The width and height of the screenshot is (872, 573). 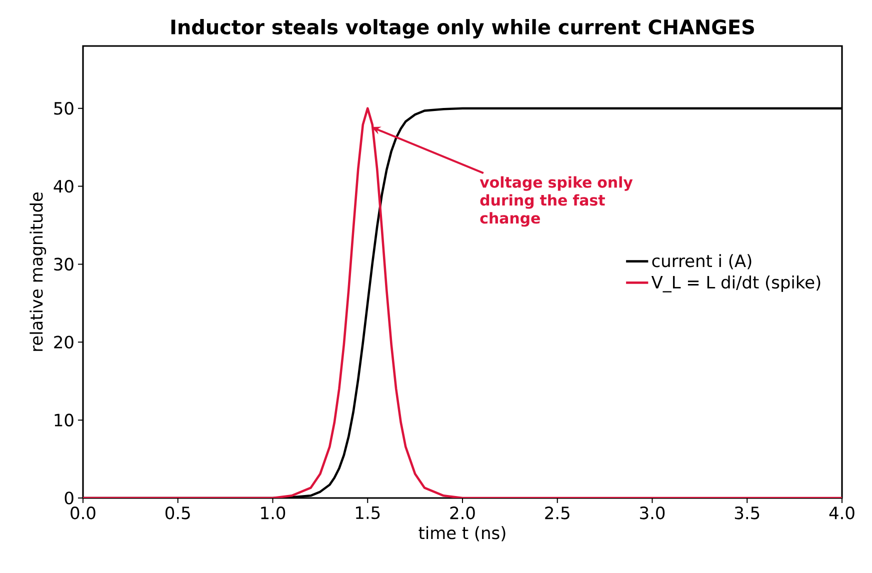 I want to click on x-tick-label: 4.0, so click(x=841, y=513).